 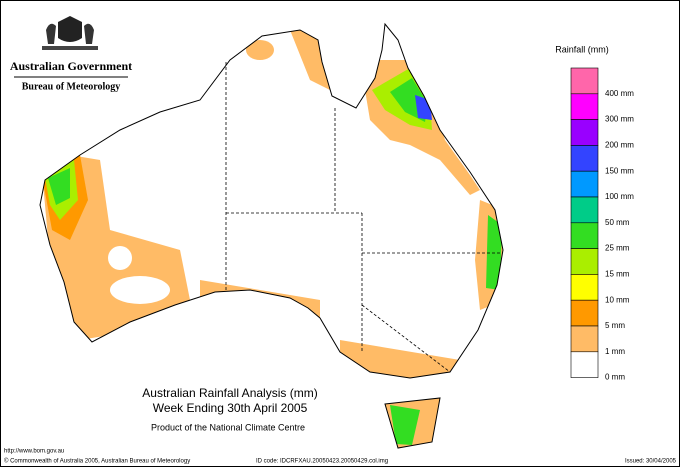 I want to click on credit: Product of the National Climate Centre, so click(x=228, y=427).